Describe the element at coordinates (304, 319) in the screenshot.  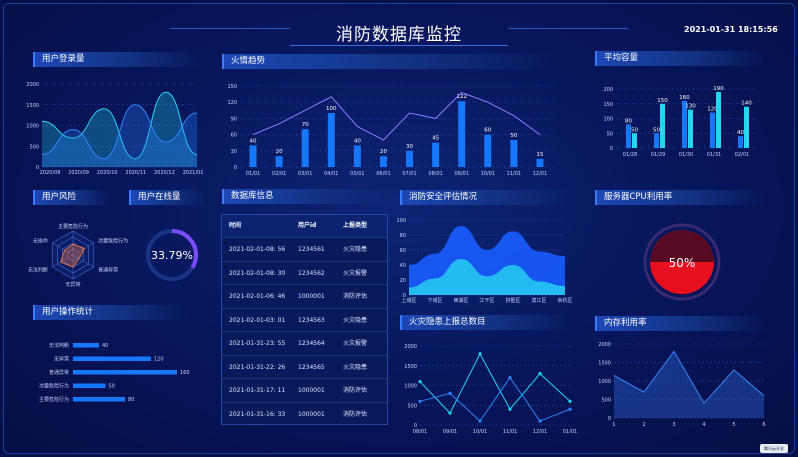
I see `table-row: 2021-02-01-03: 01 1234563 火灾隐患` at that location.